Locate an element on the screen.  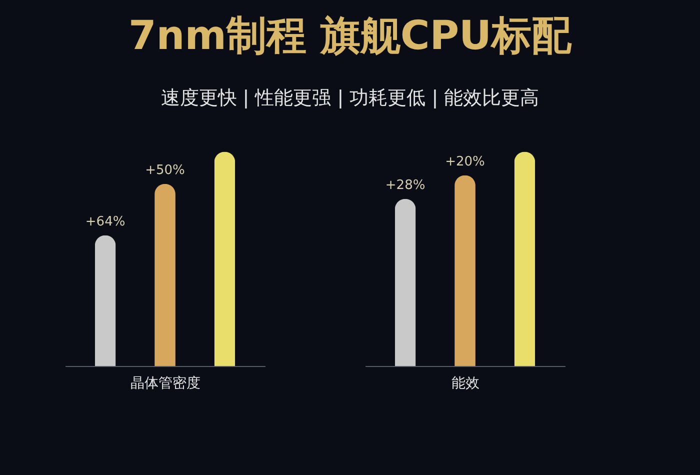
annotation: +28% is located at coordinates (405, 185).